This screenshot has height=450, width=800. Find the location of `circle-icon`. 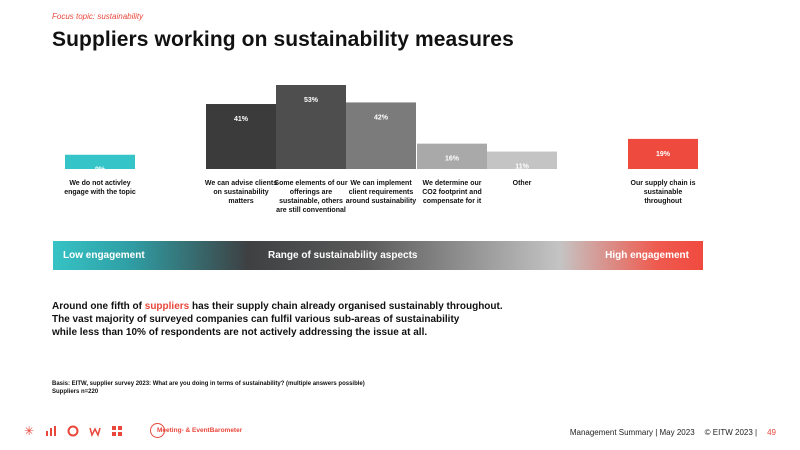

circle-icon is located at coordinates (73, 431).